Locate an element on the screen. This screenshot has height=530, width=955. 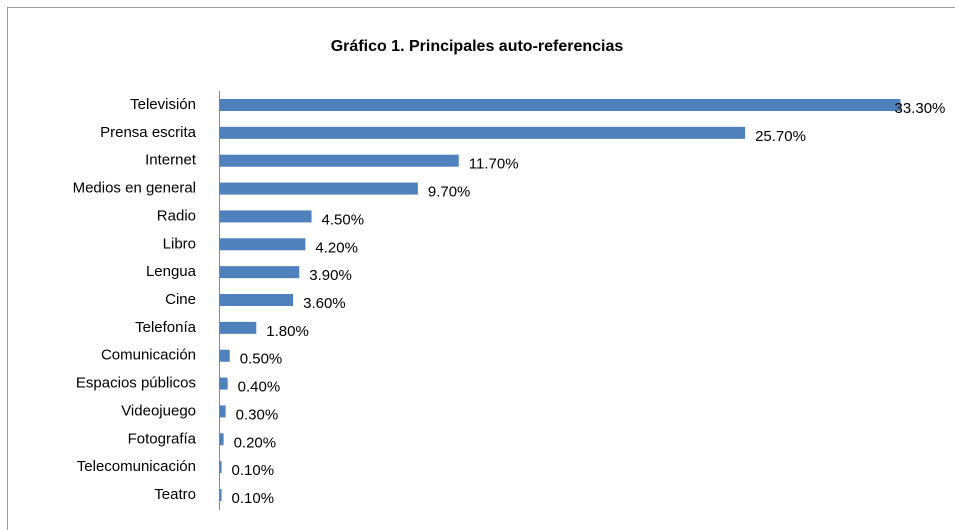
value-label: 3.90% is located at coordinates (330, 275).